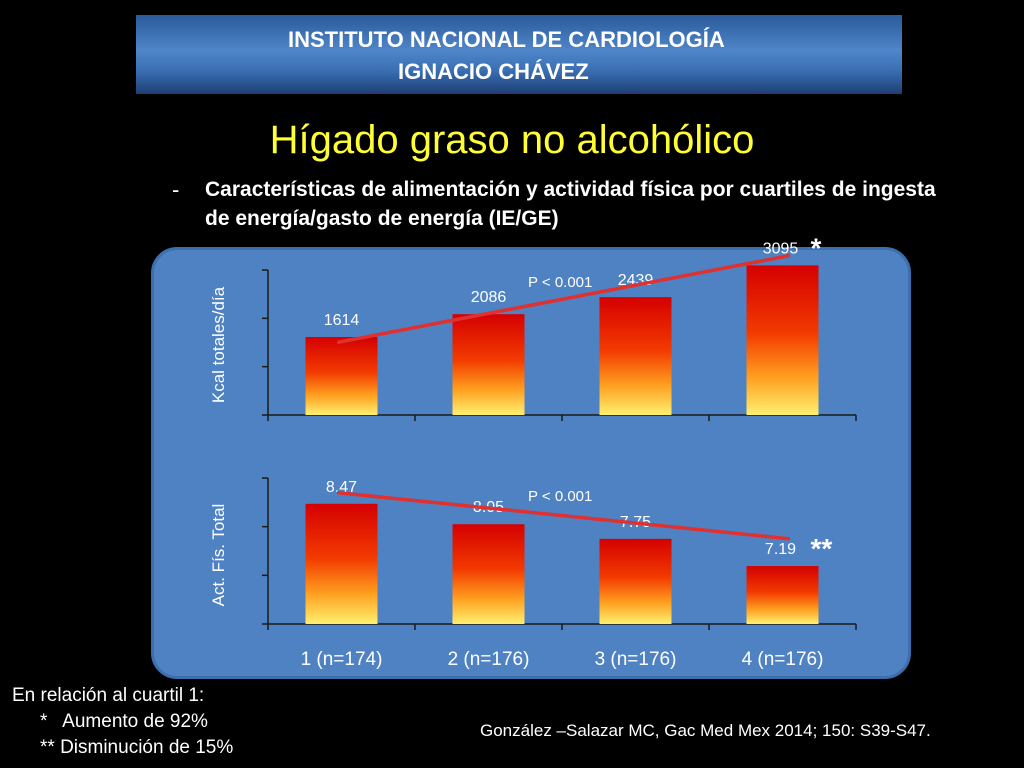 The height and width of the screenshot is (768, 1024). What do you see at coordinates (560, 282) in the screenshot?
I see `chart1-p-value-label: P < 0.001` at bounding box center [560, 282].